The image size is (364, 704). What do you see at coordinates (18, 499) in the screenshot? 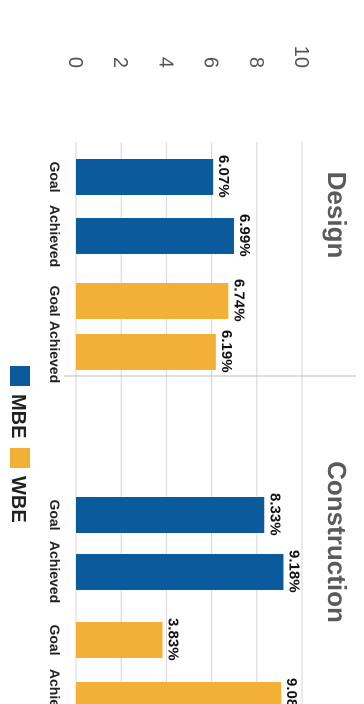
I see `legend-label: WBE` at bounding box center [18, 499].